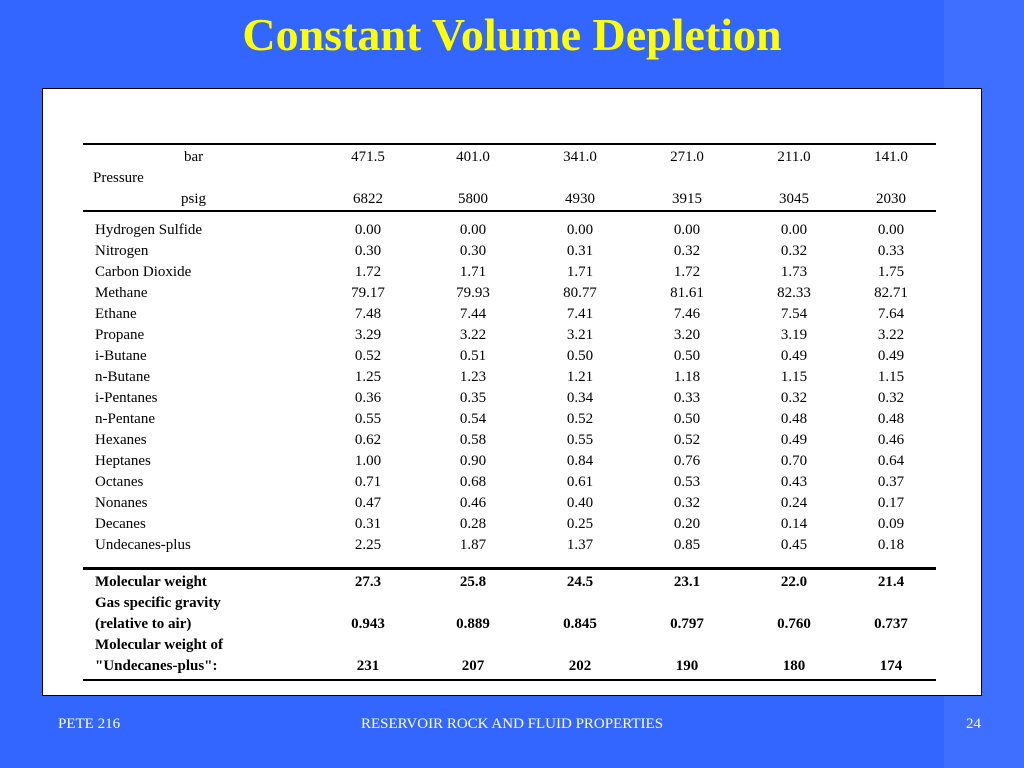 This screenshot has height=768, width=1024. Describe the element at coordinates (125, 419) in the screenshot. I see `component-name: n-Pentane` at that location.